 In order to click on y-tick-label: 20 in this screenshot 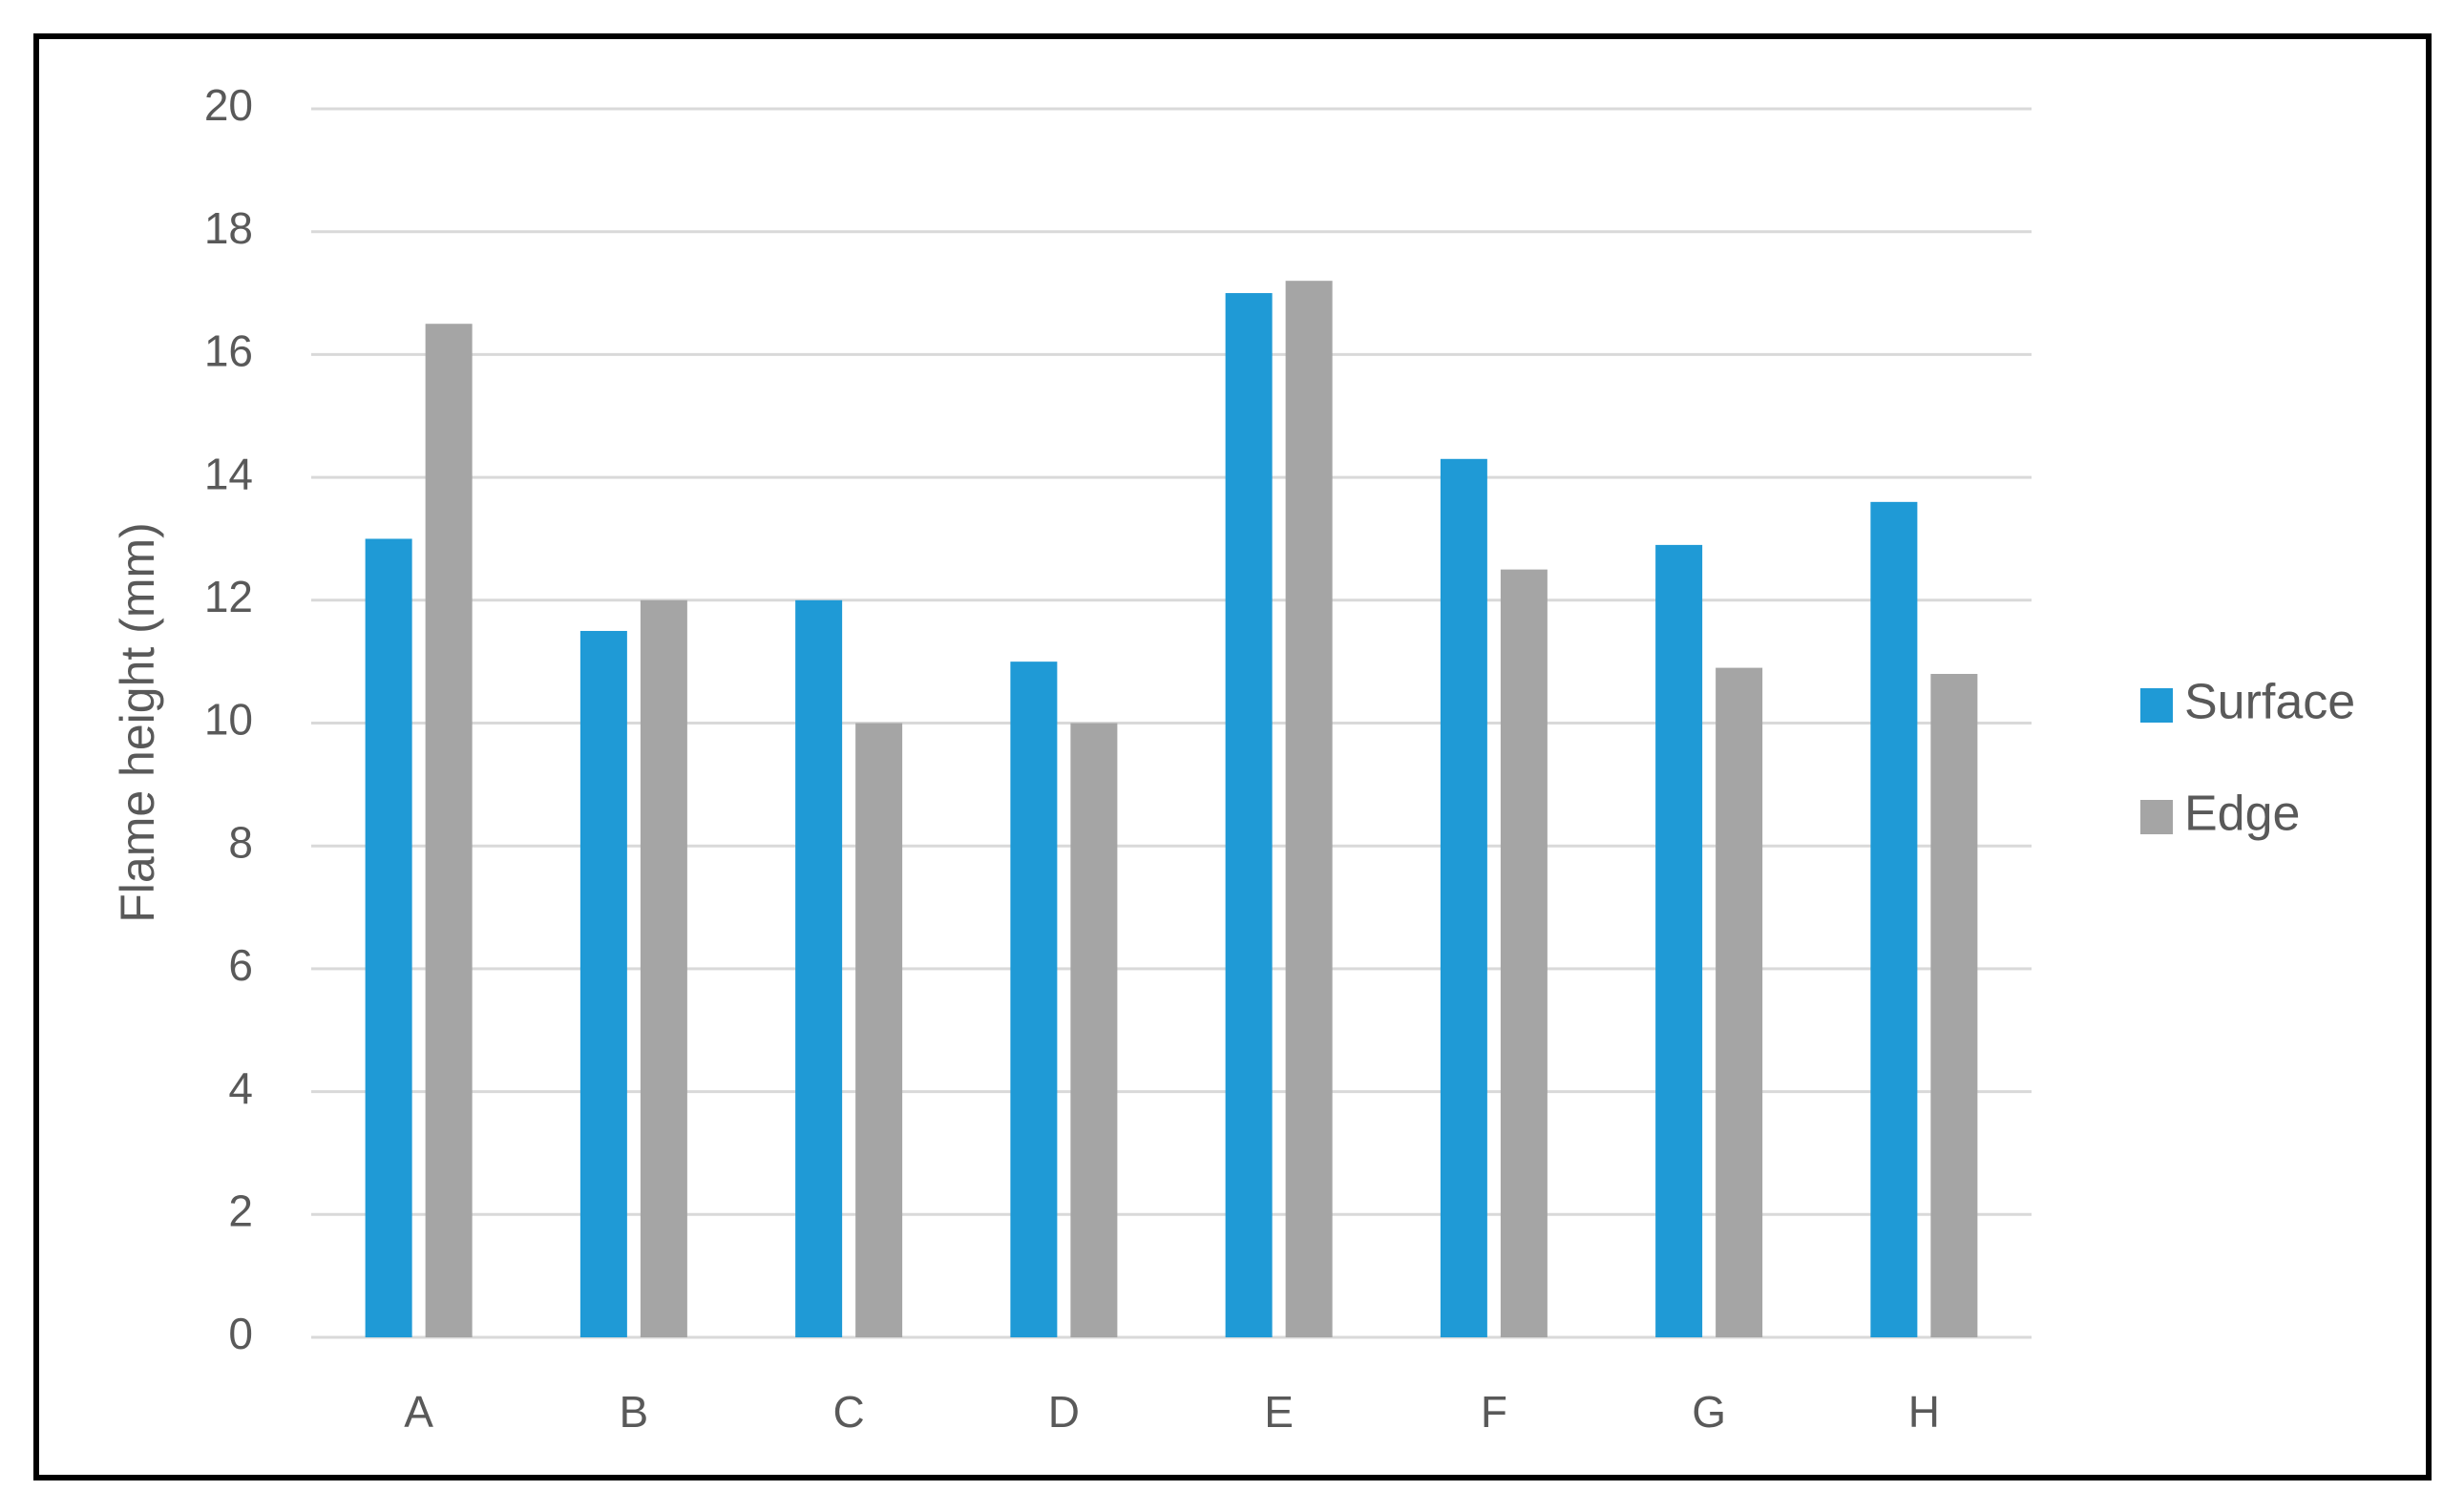, I will do `click(228, 105)`.